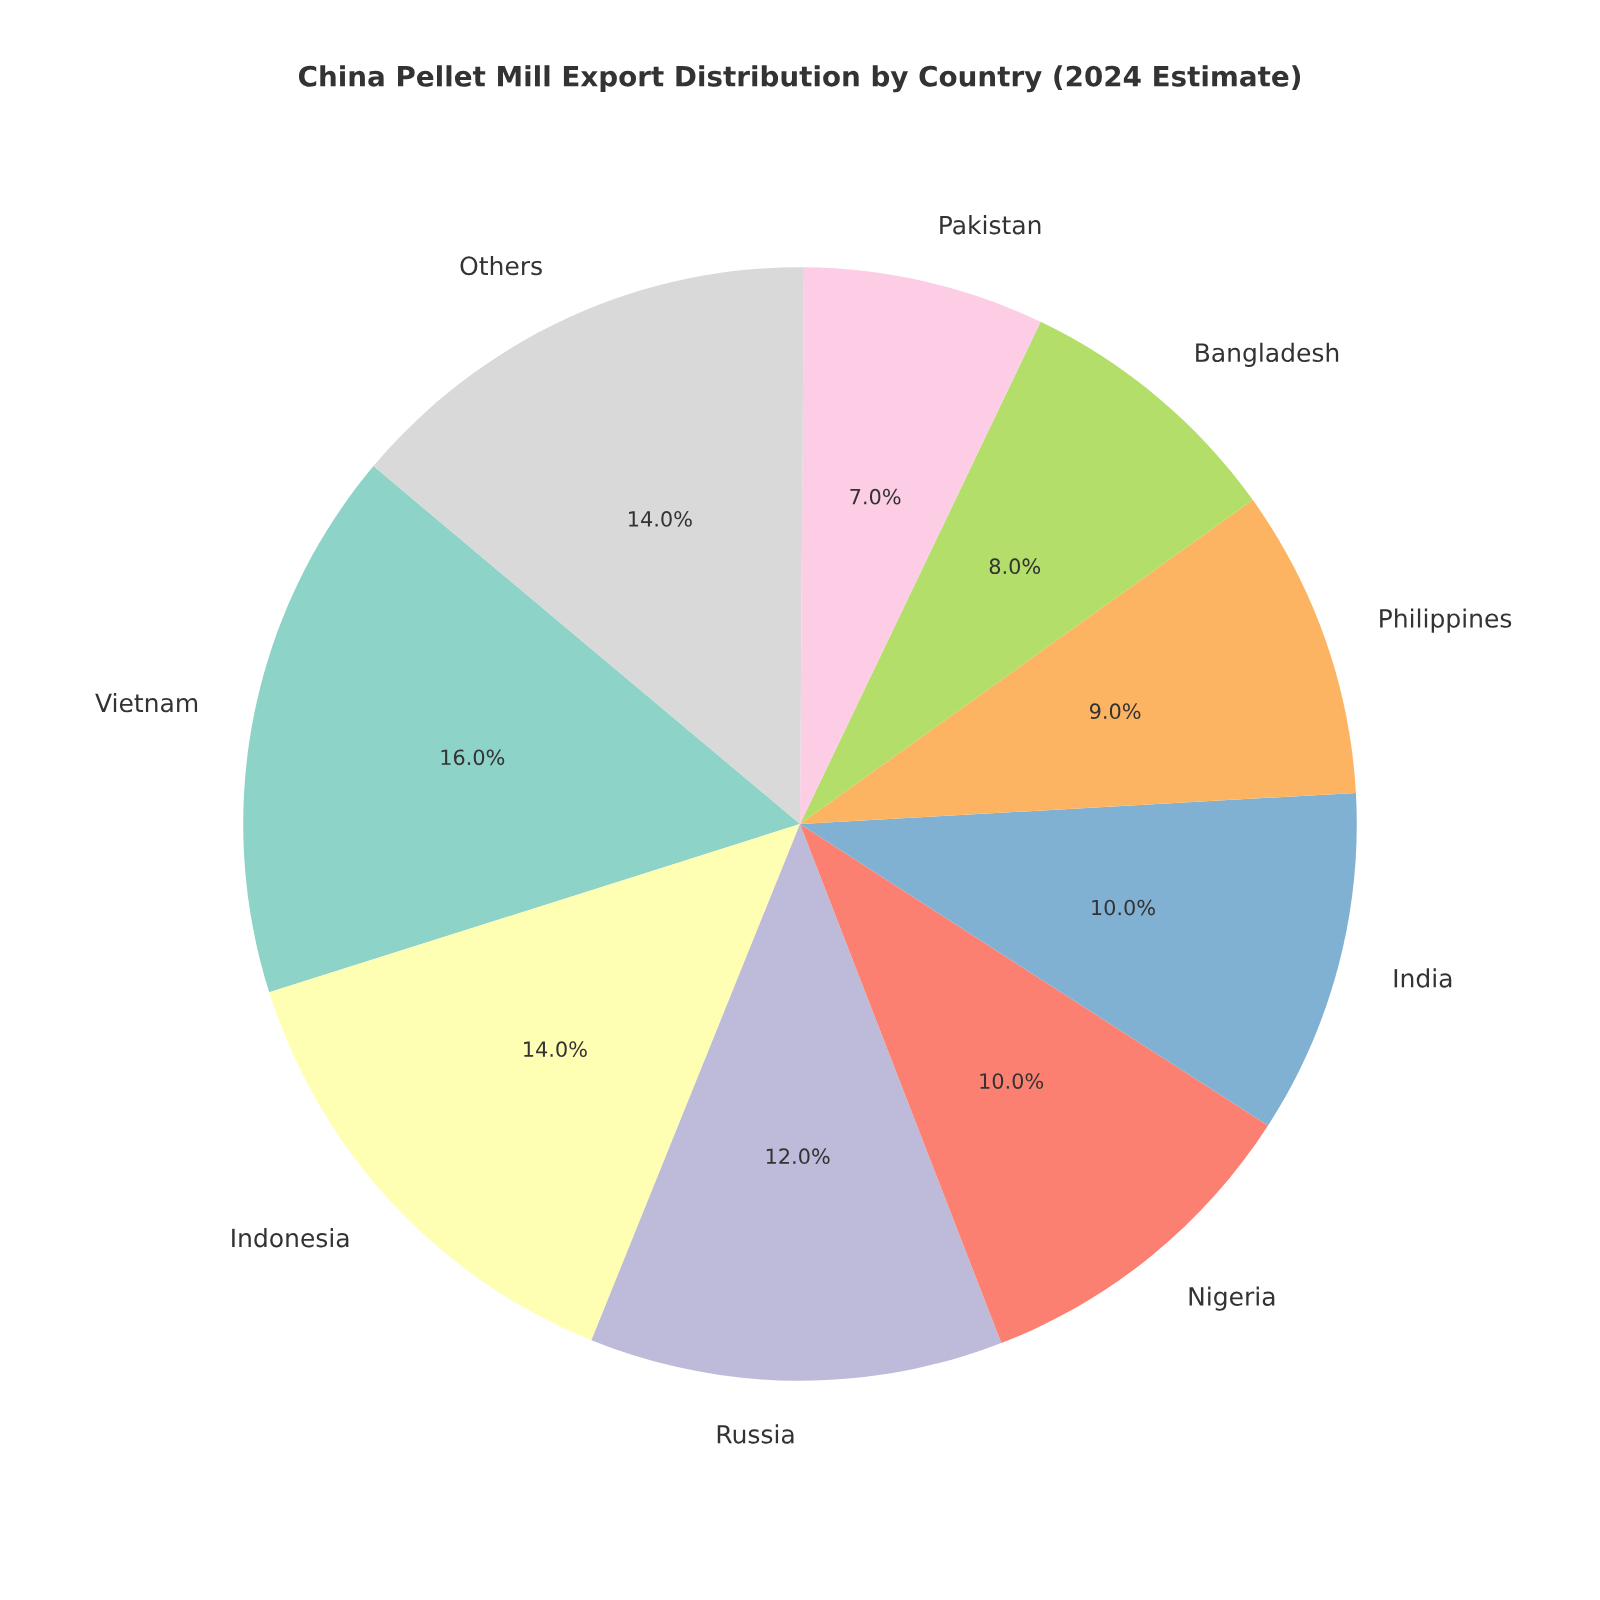  What do you see at coordinates (501, 265) in the screenshot?
I see `slice-label: Others` at bounding box center [501, 265].